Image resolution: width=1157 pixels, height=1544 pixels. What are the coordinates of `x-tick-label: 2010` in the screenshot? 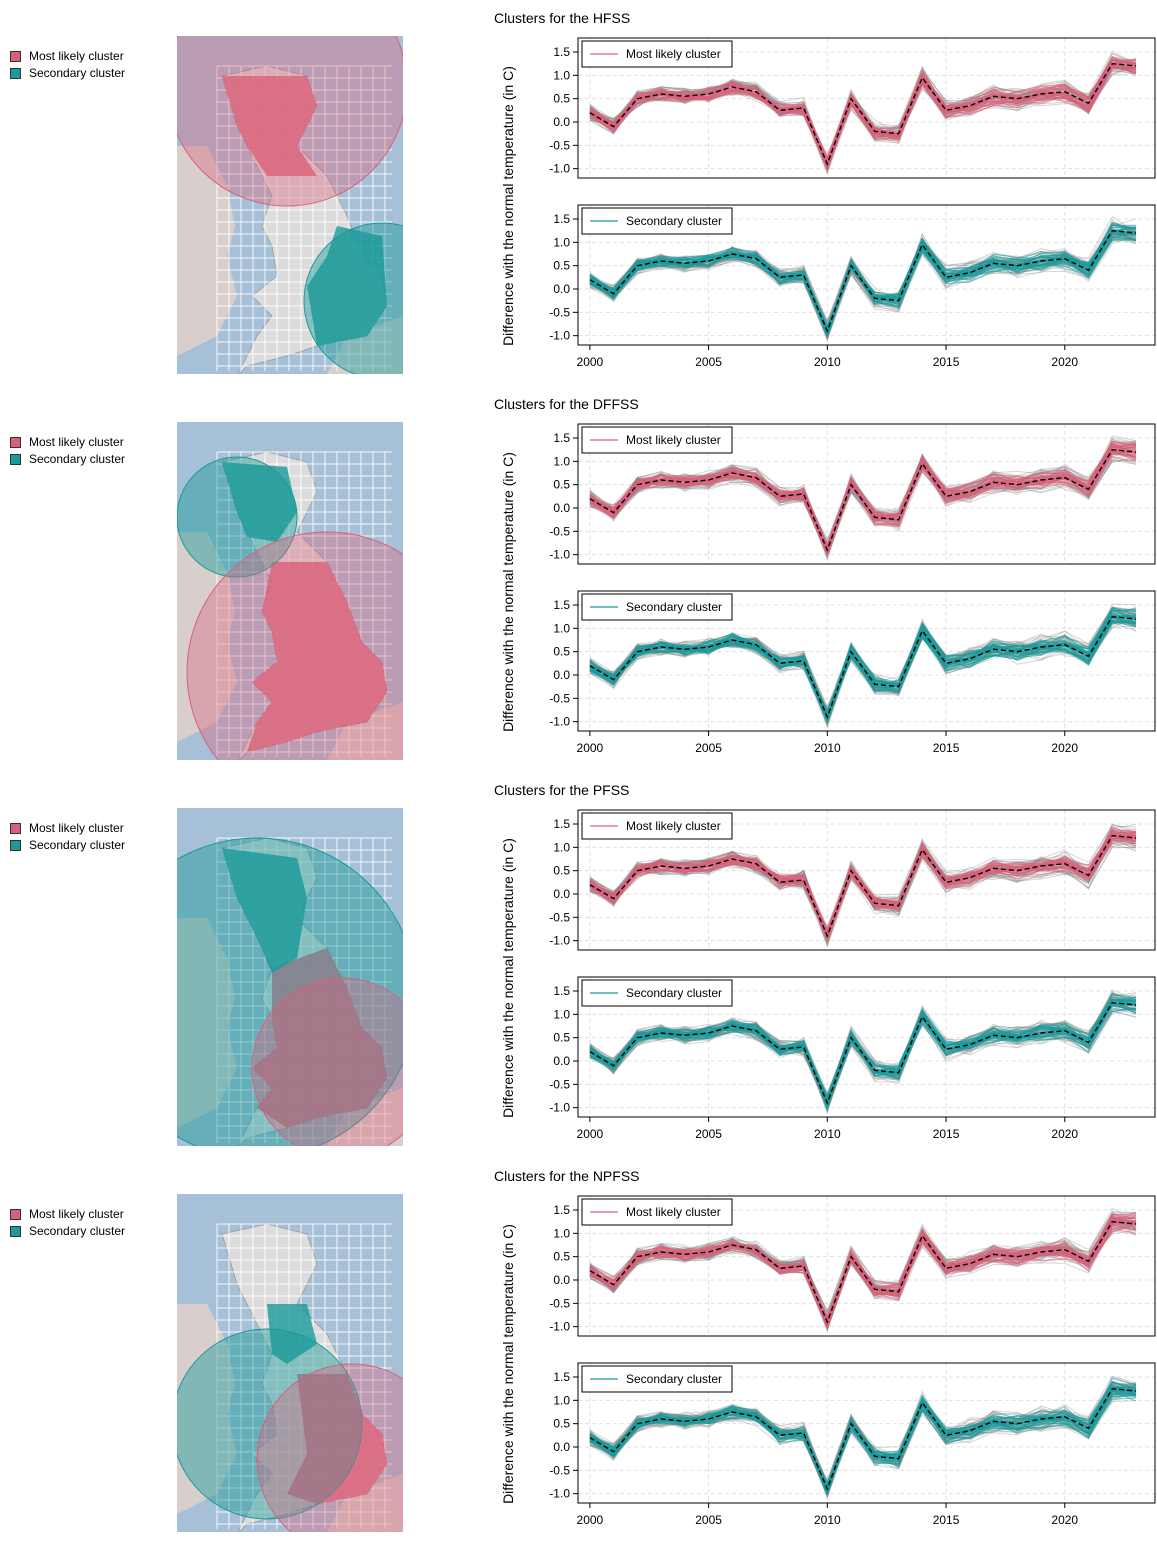 It's located at (827, 1134).